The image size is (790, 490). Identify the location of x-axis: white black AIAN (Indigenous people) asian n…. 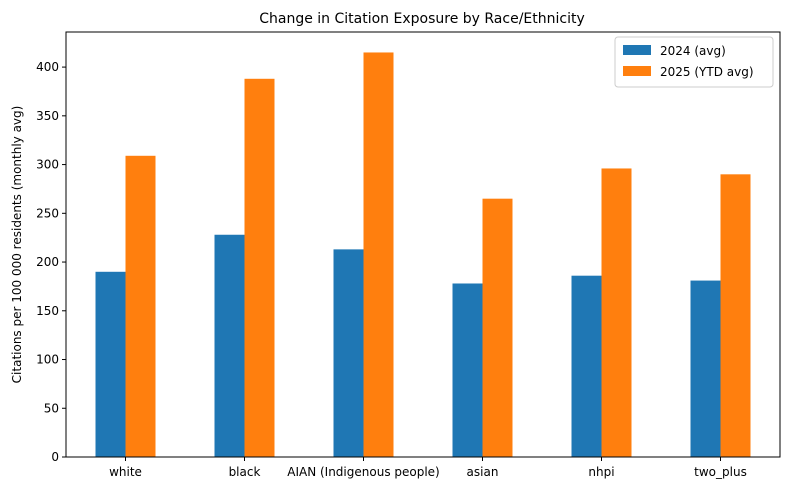
(428, 468).